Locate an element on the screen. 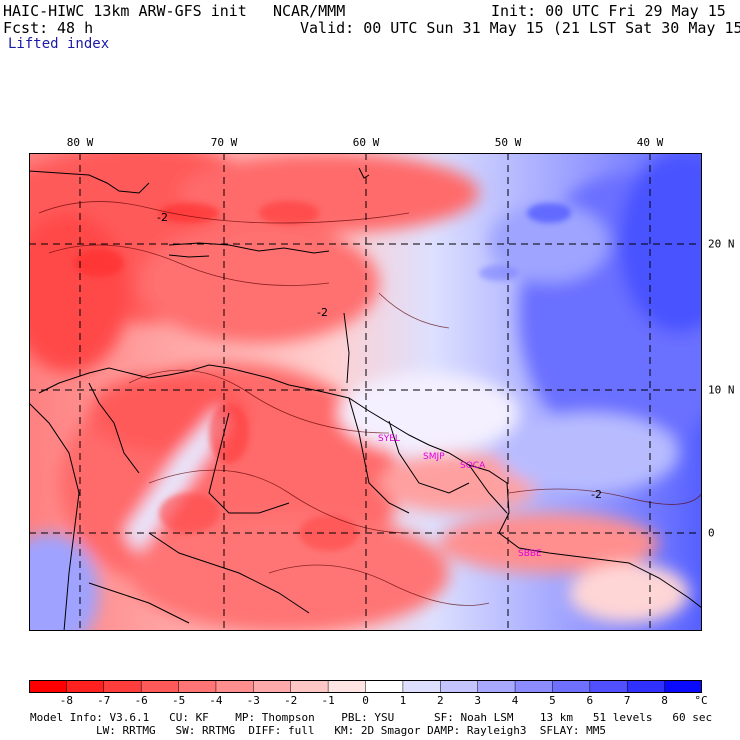  lat-label-10n: 10 N is located at coordinates (721, 390).